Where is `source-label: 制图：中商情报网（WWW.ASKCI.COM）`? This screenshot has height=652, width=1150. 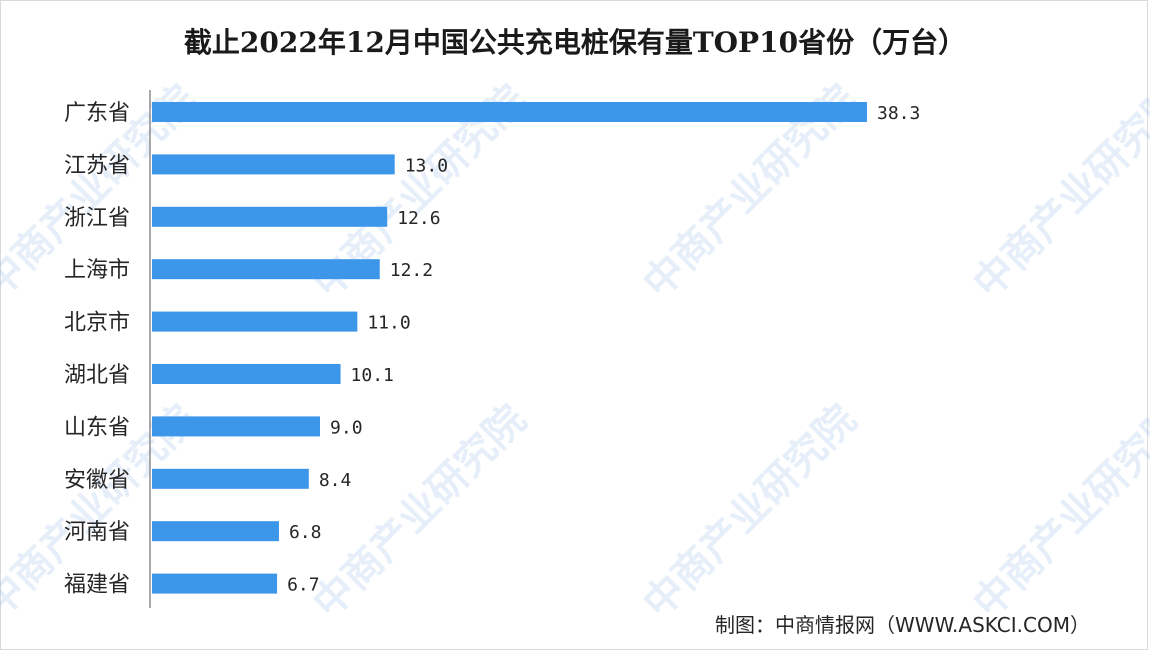 source-label: 制图：中商情报网（WWW.ASKCI.COM） is located at coordinates (902, 625).